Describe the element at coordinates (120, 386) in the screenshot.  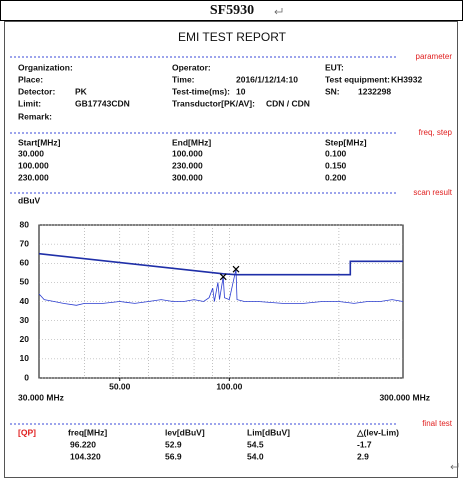
I see `x-tick-label: 50.00` at that location.